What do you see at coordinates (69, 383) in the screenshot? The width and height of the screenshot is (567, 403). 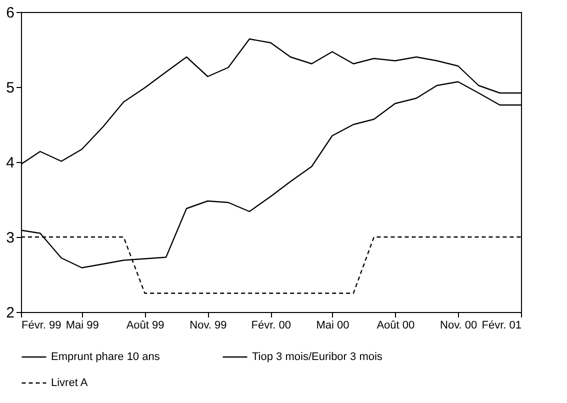 I see `legend-label: Livret A` at bounding box center [69, 383].